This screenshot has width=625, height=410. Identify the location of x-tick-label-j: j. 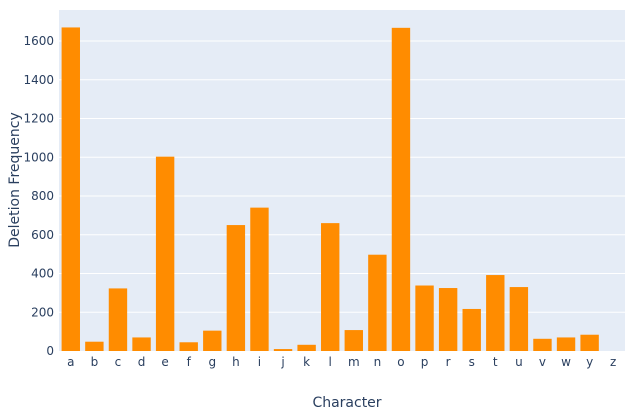
(282, 362).